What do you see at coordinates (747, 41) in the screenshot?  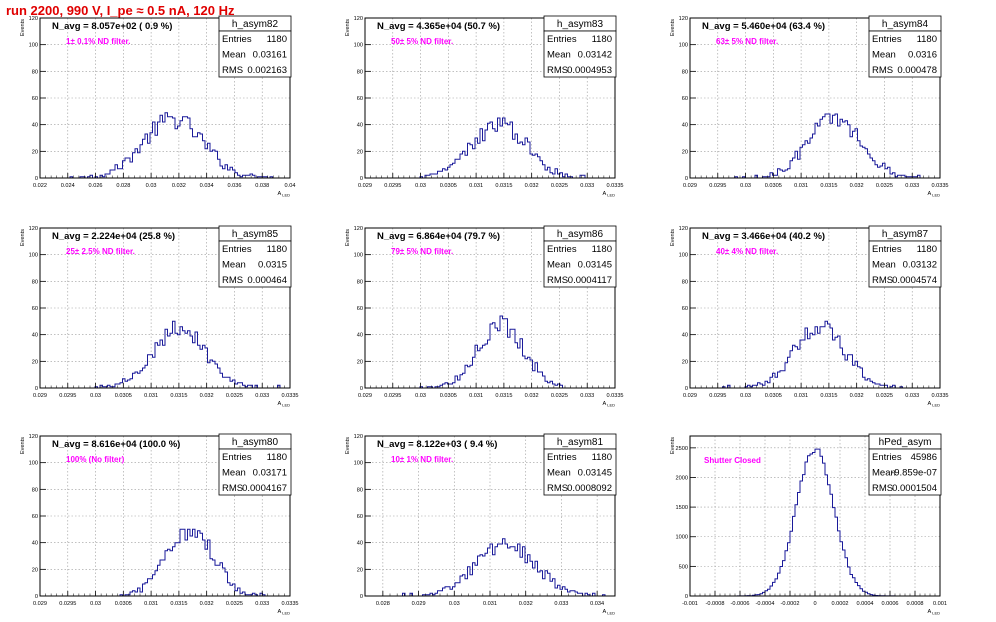 I see `filter-annotation: 63± 5% ND filter.` at bounding box center [747, 41].